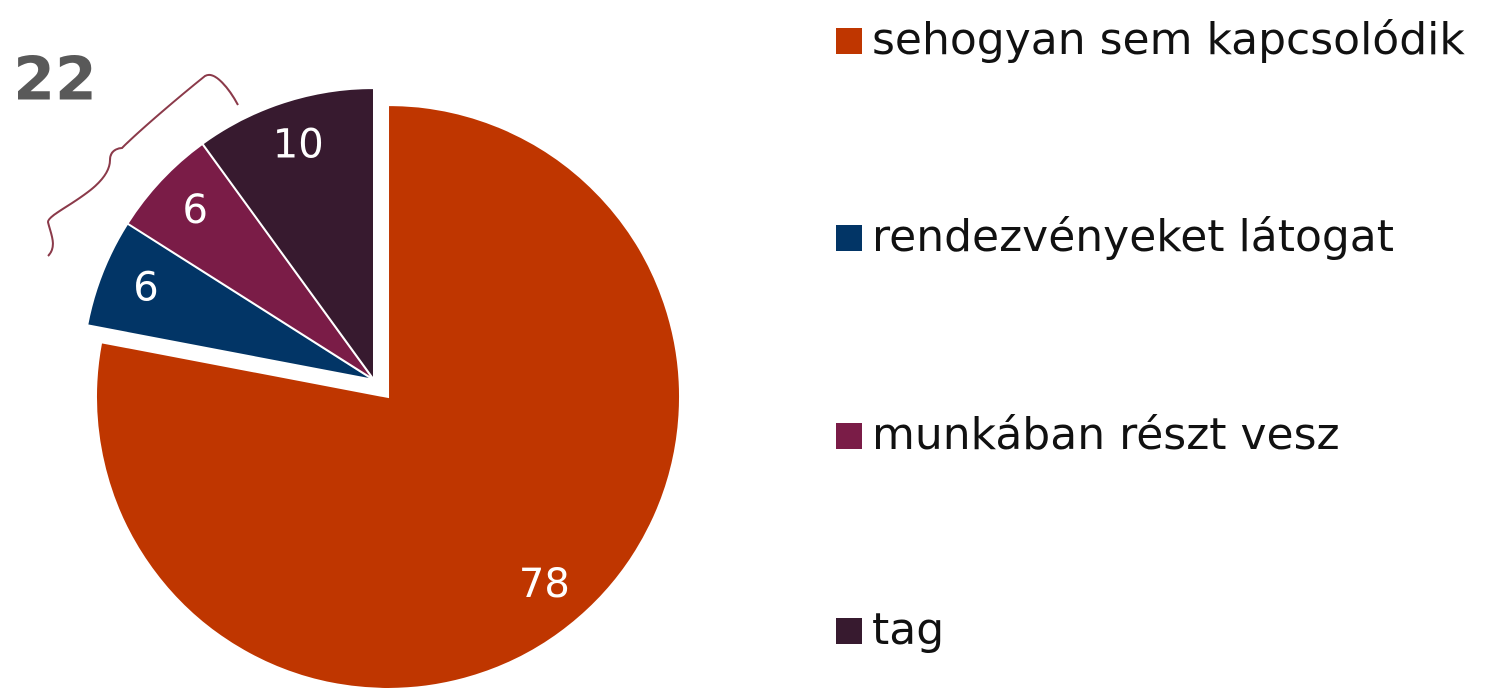  Describe the element at coordinates (908, 629) in the screenshot. I see `legend-label: tag` at that location.